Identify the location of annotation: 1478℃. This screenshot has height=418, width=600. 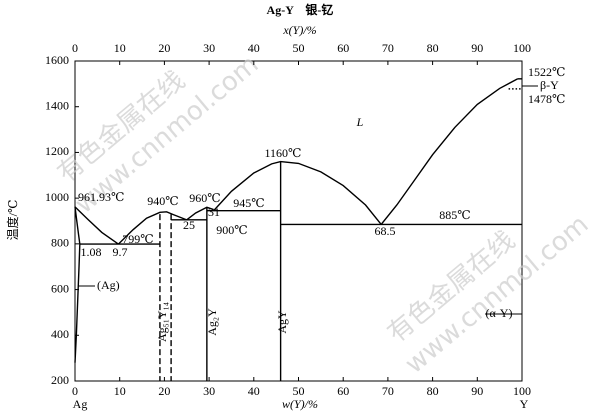
(546, 99).